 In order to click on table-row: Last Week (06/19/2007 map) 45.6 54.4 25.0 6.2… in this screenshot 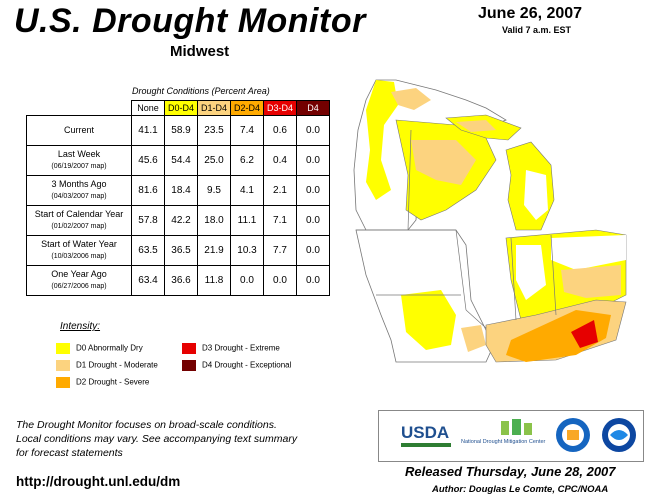, I will do `click(178, 160)`.